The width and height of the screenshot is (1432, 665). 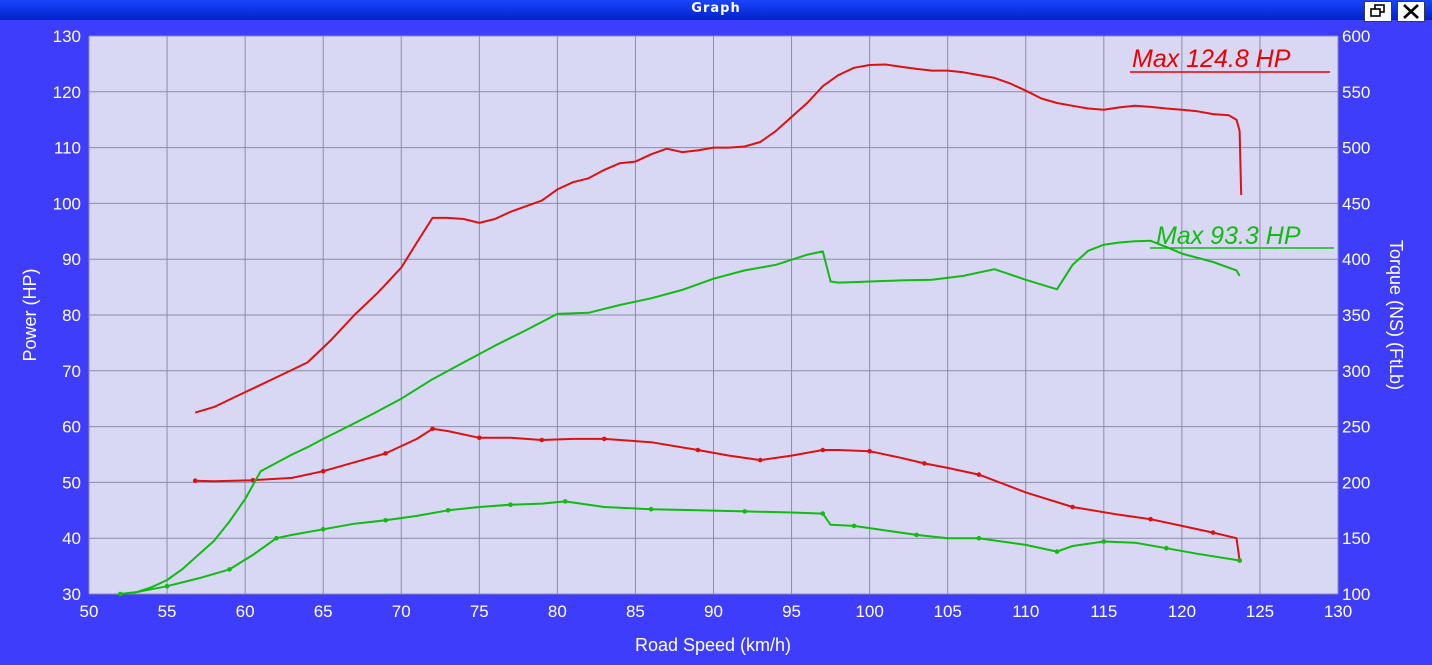 What do you see at coordinates (67, 92) in the screenshot?
I see `y-tick-label: 120` at bounding box center [67, 92].